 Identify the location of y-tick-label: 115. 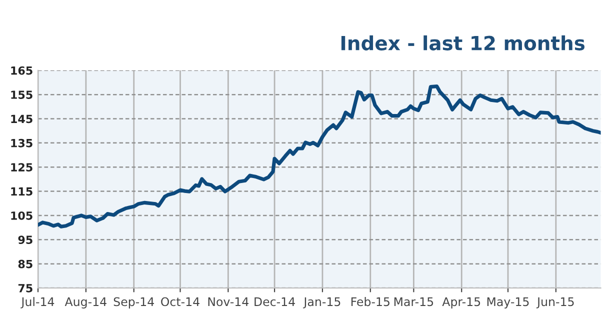
(21, 191).